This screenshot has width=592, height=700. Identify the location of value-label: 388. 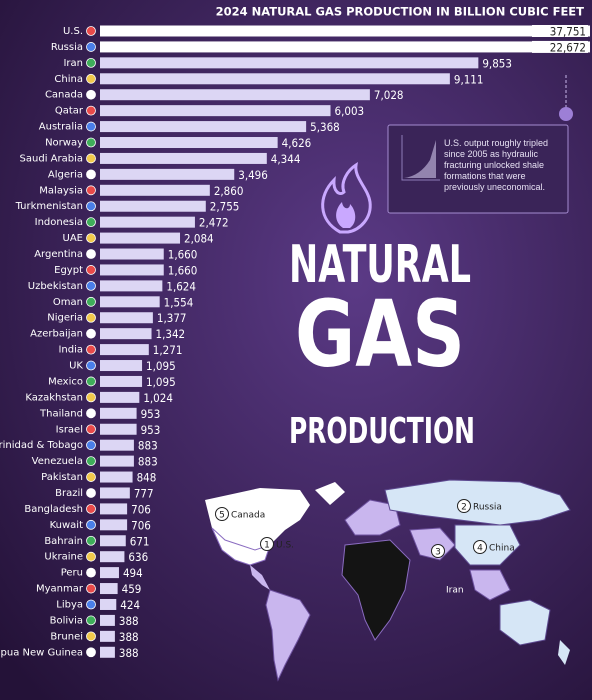
(129, 653).